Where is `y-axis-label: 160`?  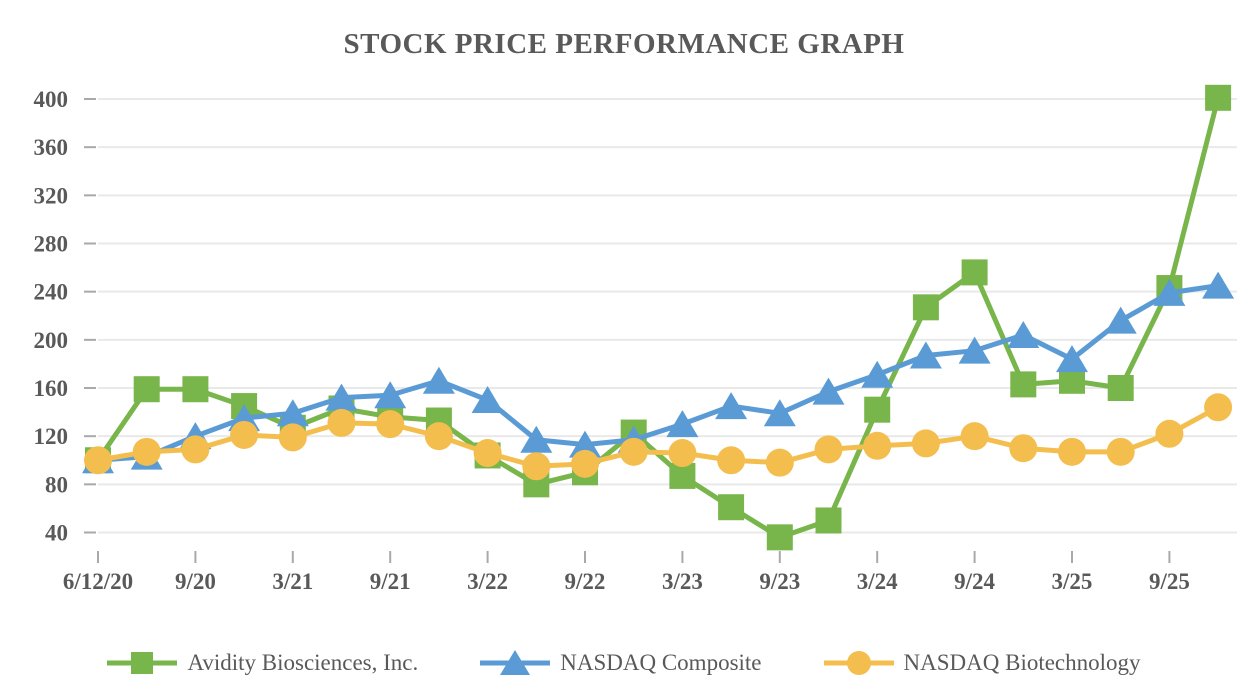
y-axis-label: 160 is located at coordinates (51, 388).